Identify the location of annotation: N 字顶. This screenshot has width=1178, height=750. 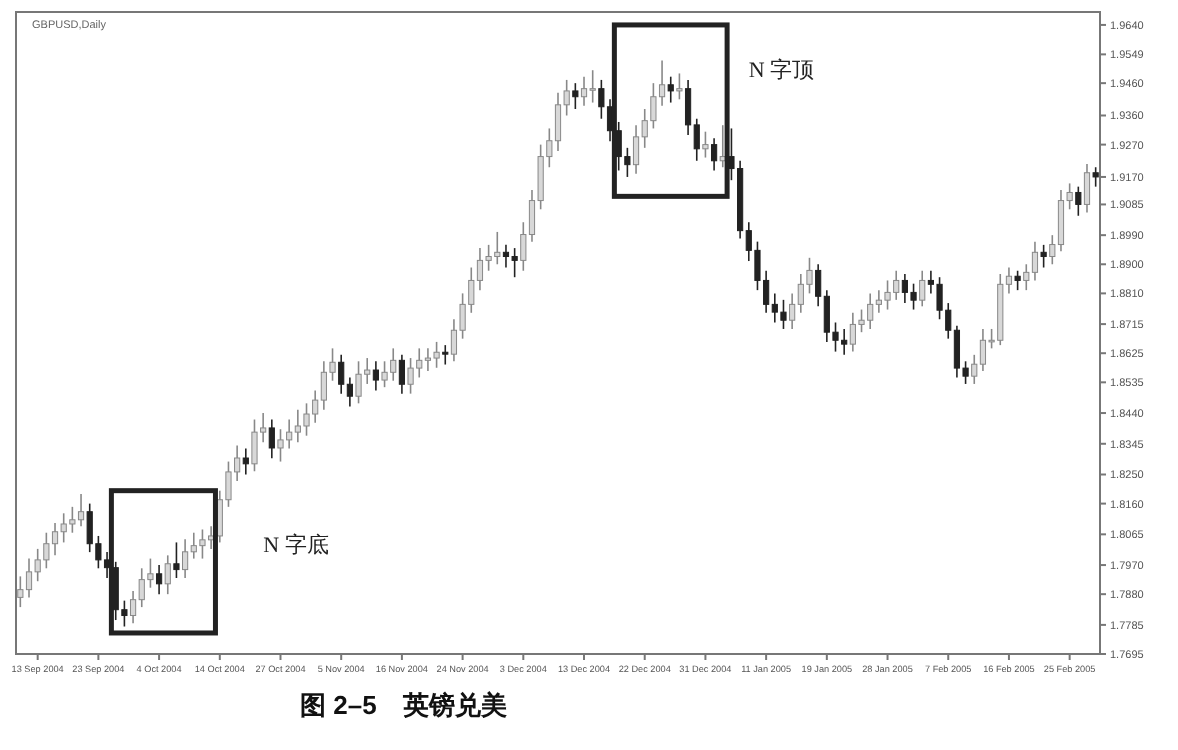
(781, 69).